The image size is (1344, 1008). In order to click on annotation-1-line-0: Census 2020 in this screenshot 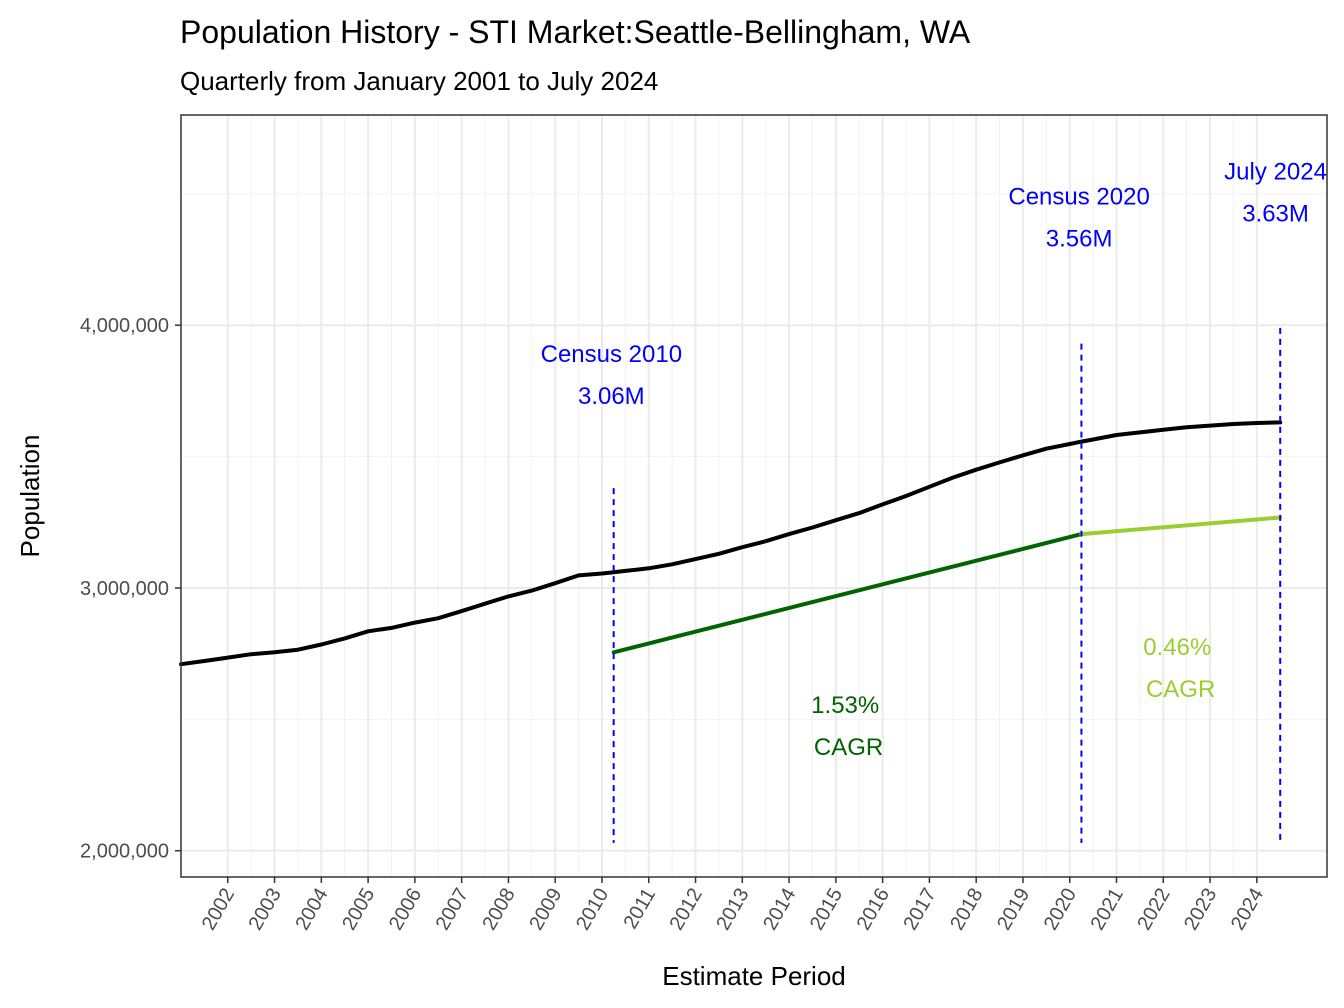, I will do `click(1078, 196)`.